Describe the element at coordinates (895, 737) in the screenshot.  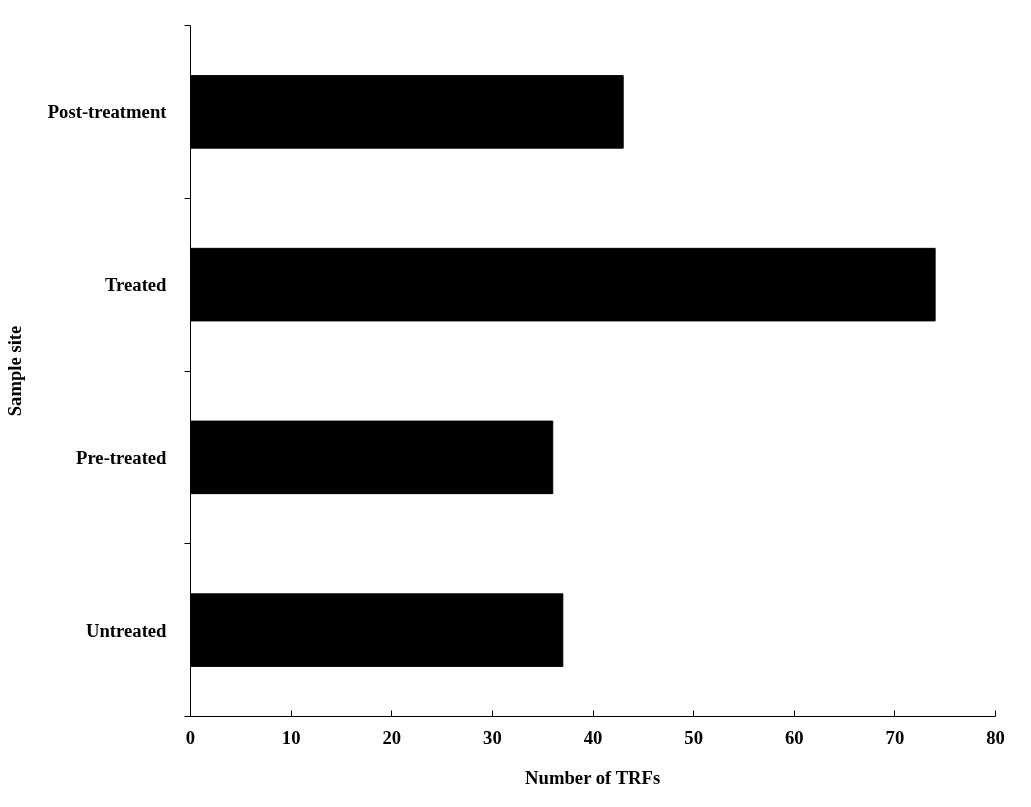
I see `x-tick-label: 70` at that location.